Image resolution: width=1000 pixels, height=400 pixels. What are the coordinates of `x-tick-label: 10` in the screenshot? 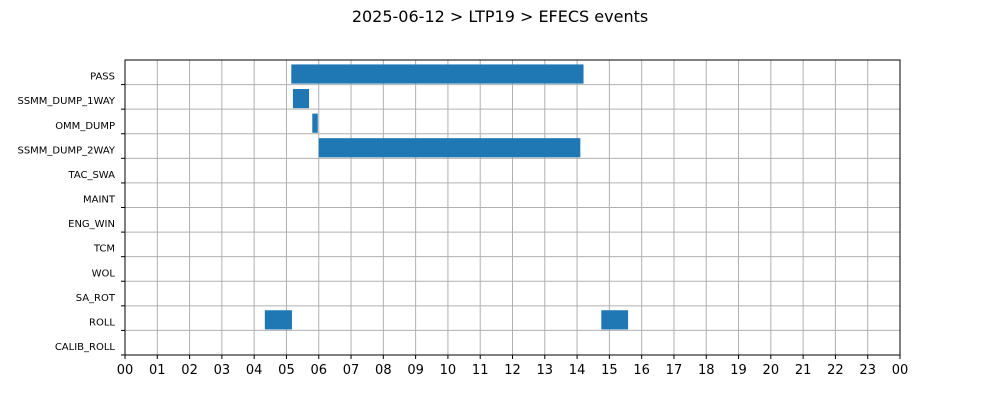 It's located at (448, 370).